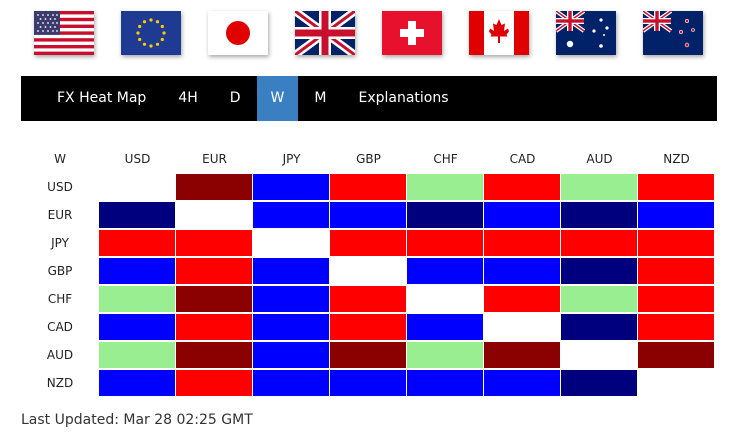 The image size is (732, 440). What do you see at coordinates (522, 327) in the screenshot?
I see `heat-cell-cad-cad` at bounding box center [522, 327].